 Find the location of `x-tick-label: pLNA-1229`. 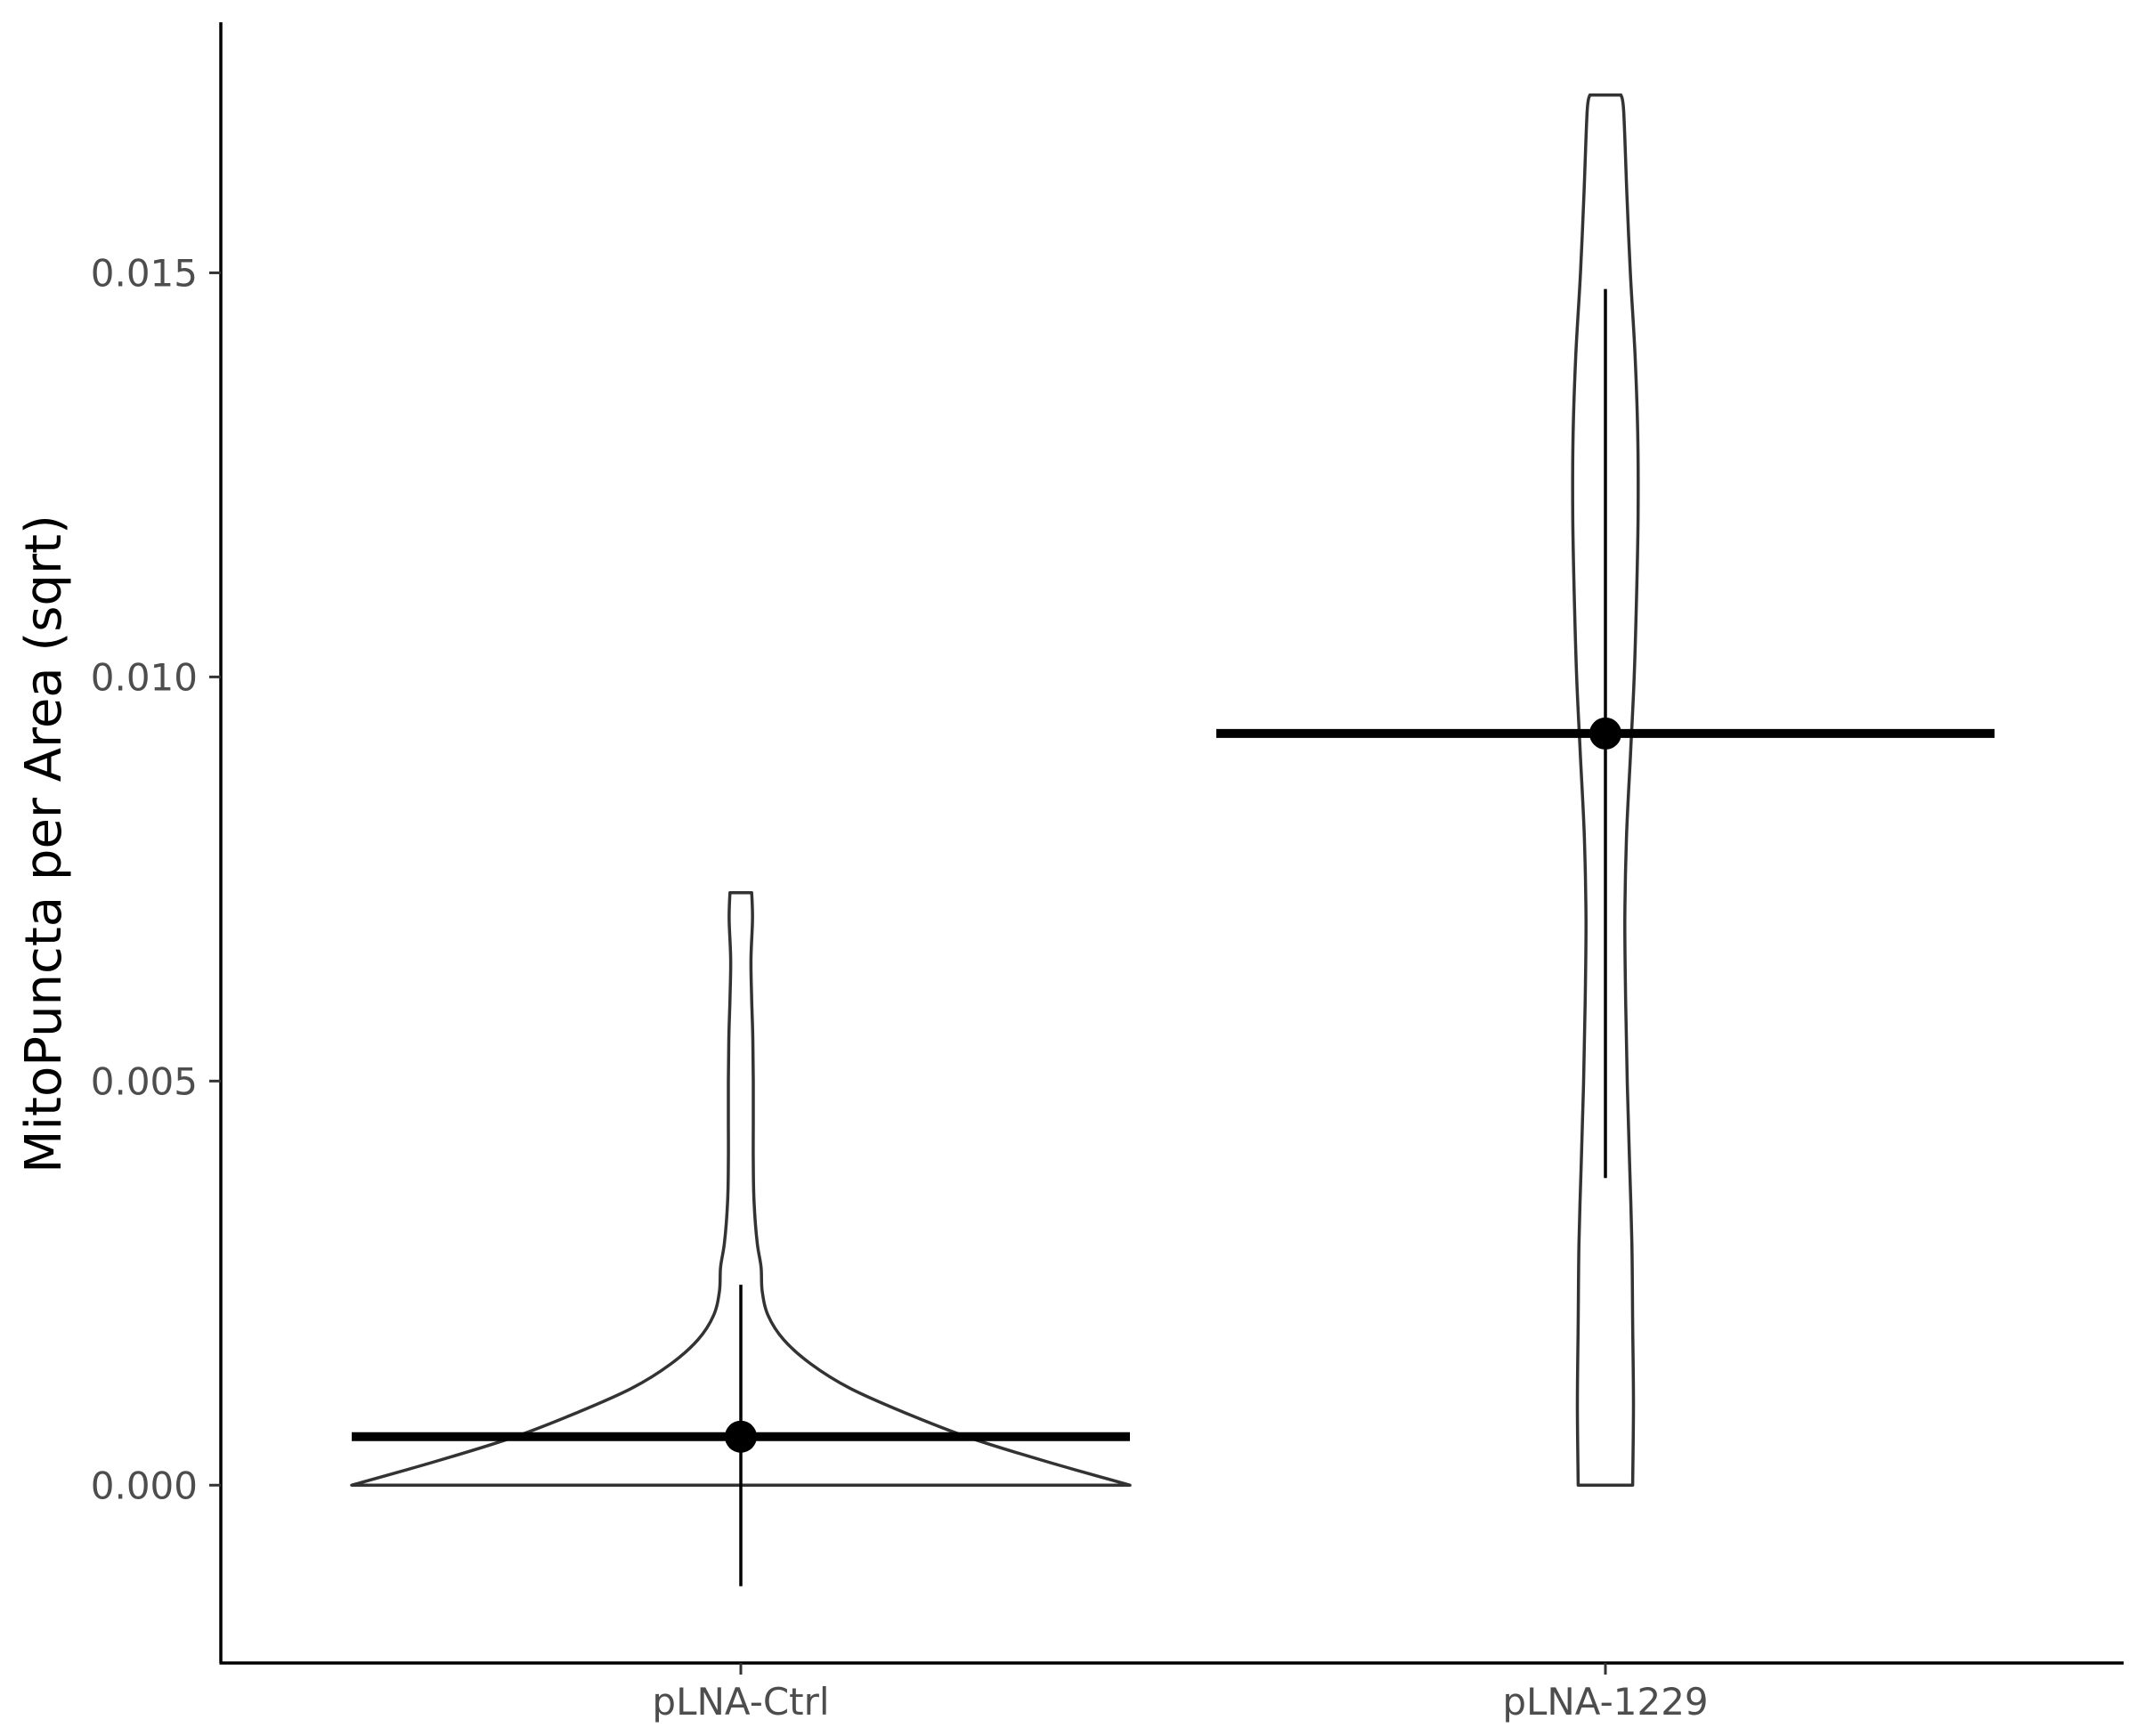

x-tick-label: pLNA-1229 is located at coordinates (1605, 1702).